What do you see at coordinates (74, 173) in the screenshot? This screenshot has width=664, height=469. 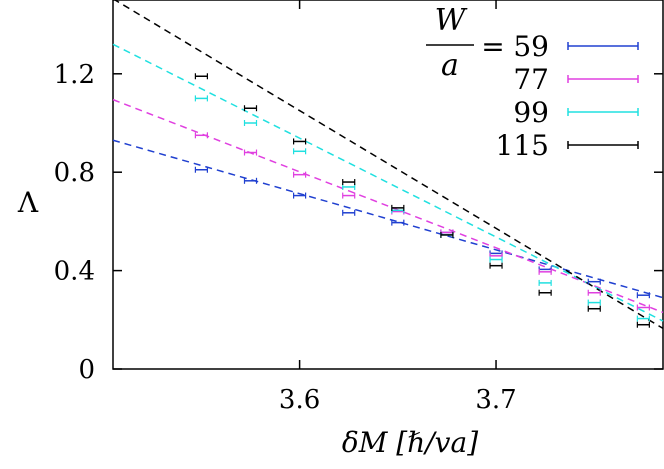 I see `y-tick-label: 0.8` at bounding box center [74, 173].